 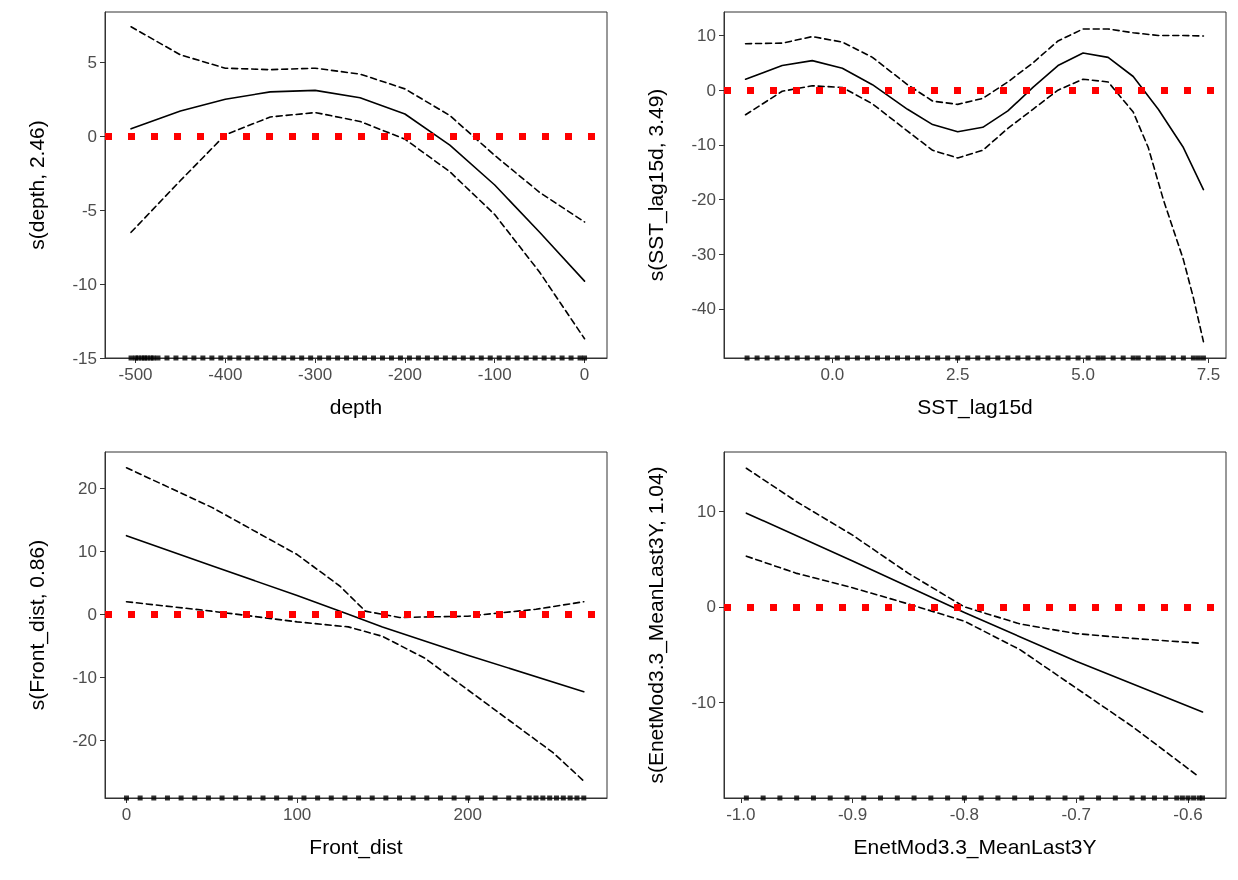 I want to click on x-tick-label: -200, so click(x=404, y=374).